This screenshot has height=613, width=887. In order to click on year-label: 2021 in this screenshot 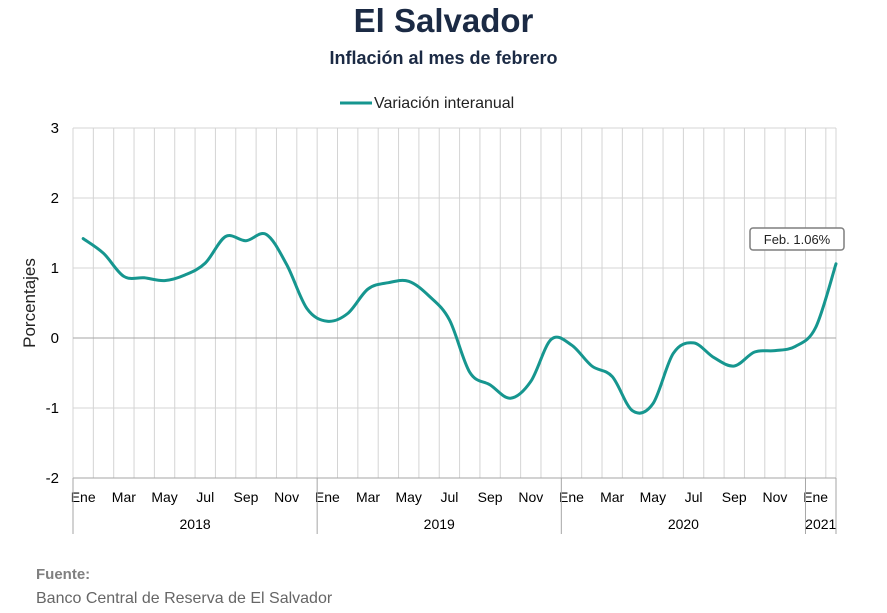, I will do `click(820, 524)`.